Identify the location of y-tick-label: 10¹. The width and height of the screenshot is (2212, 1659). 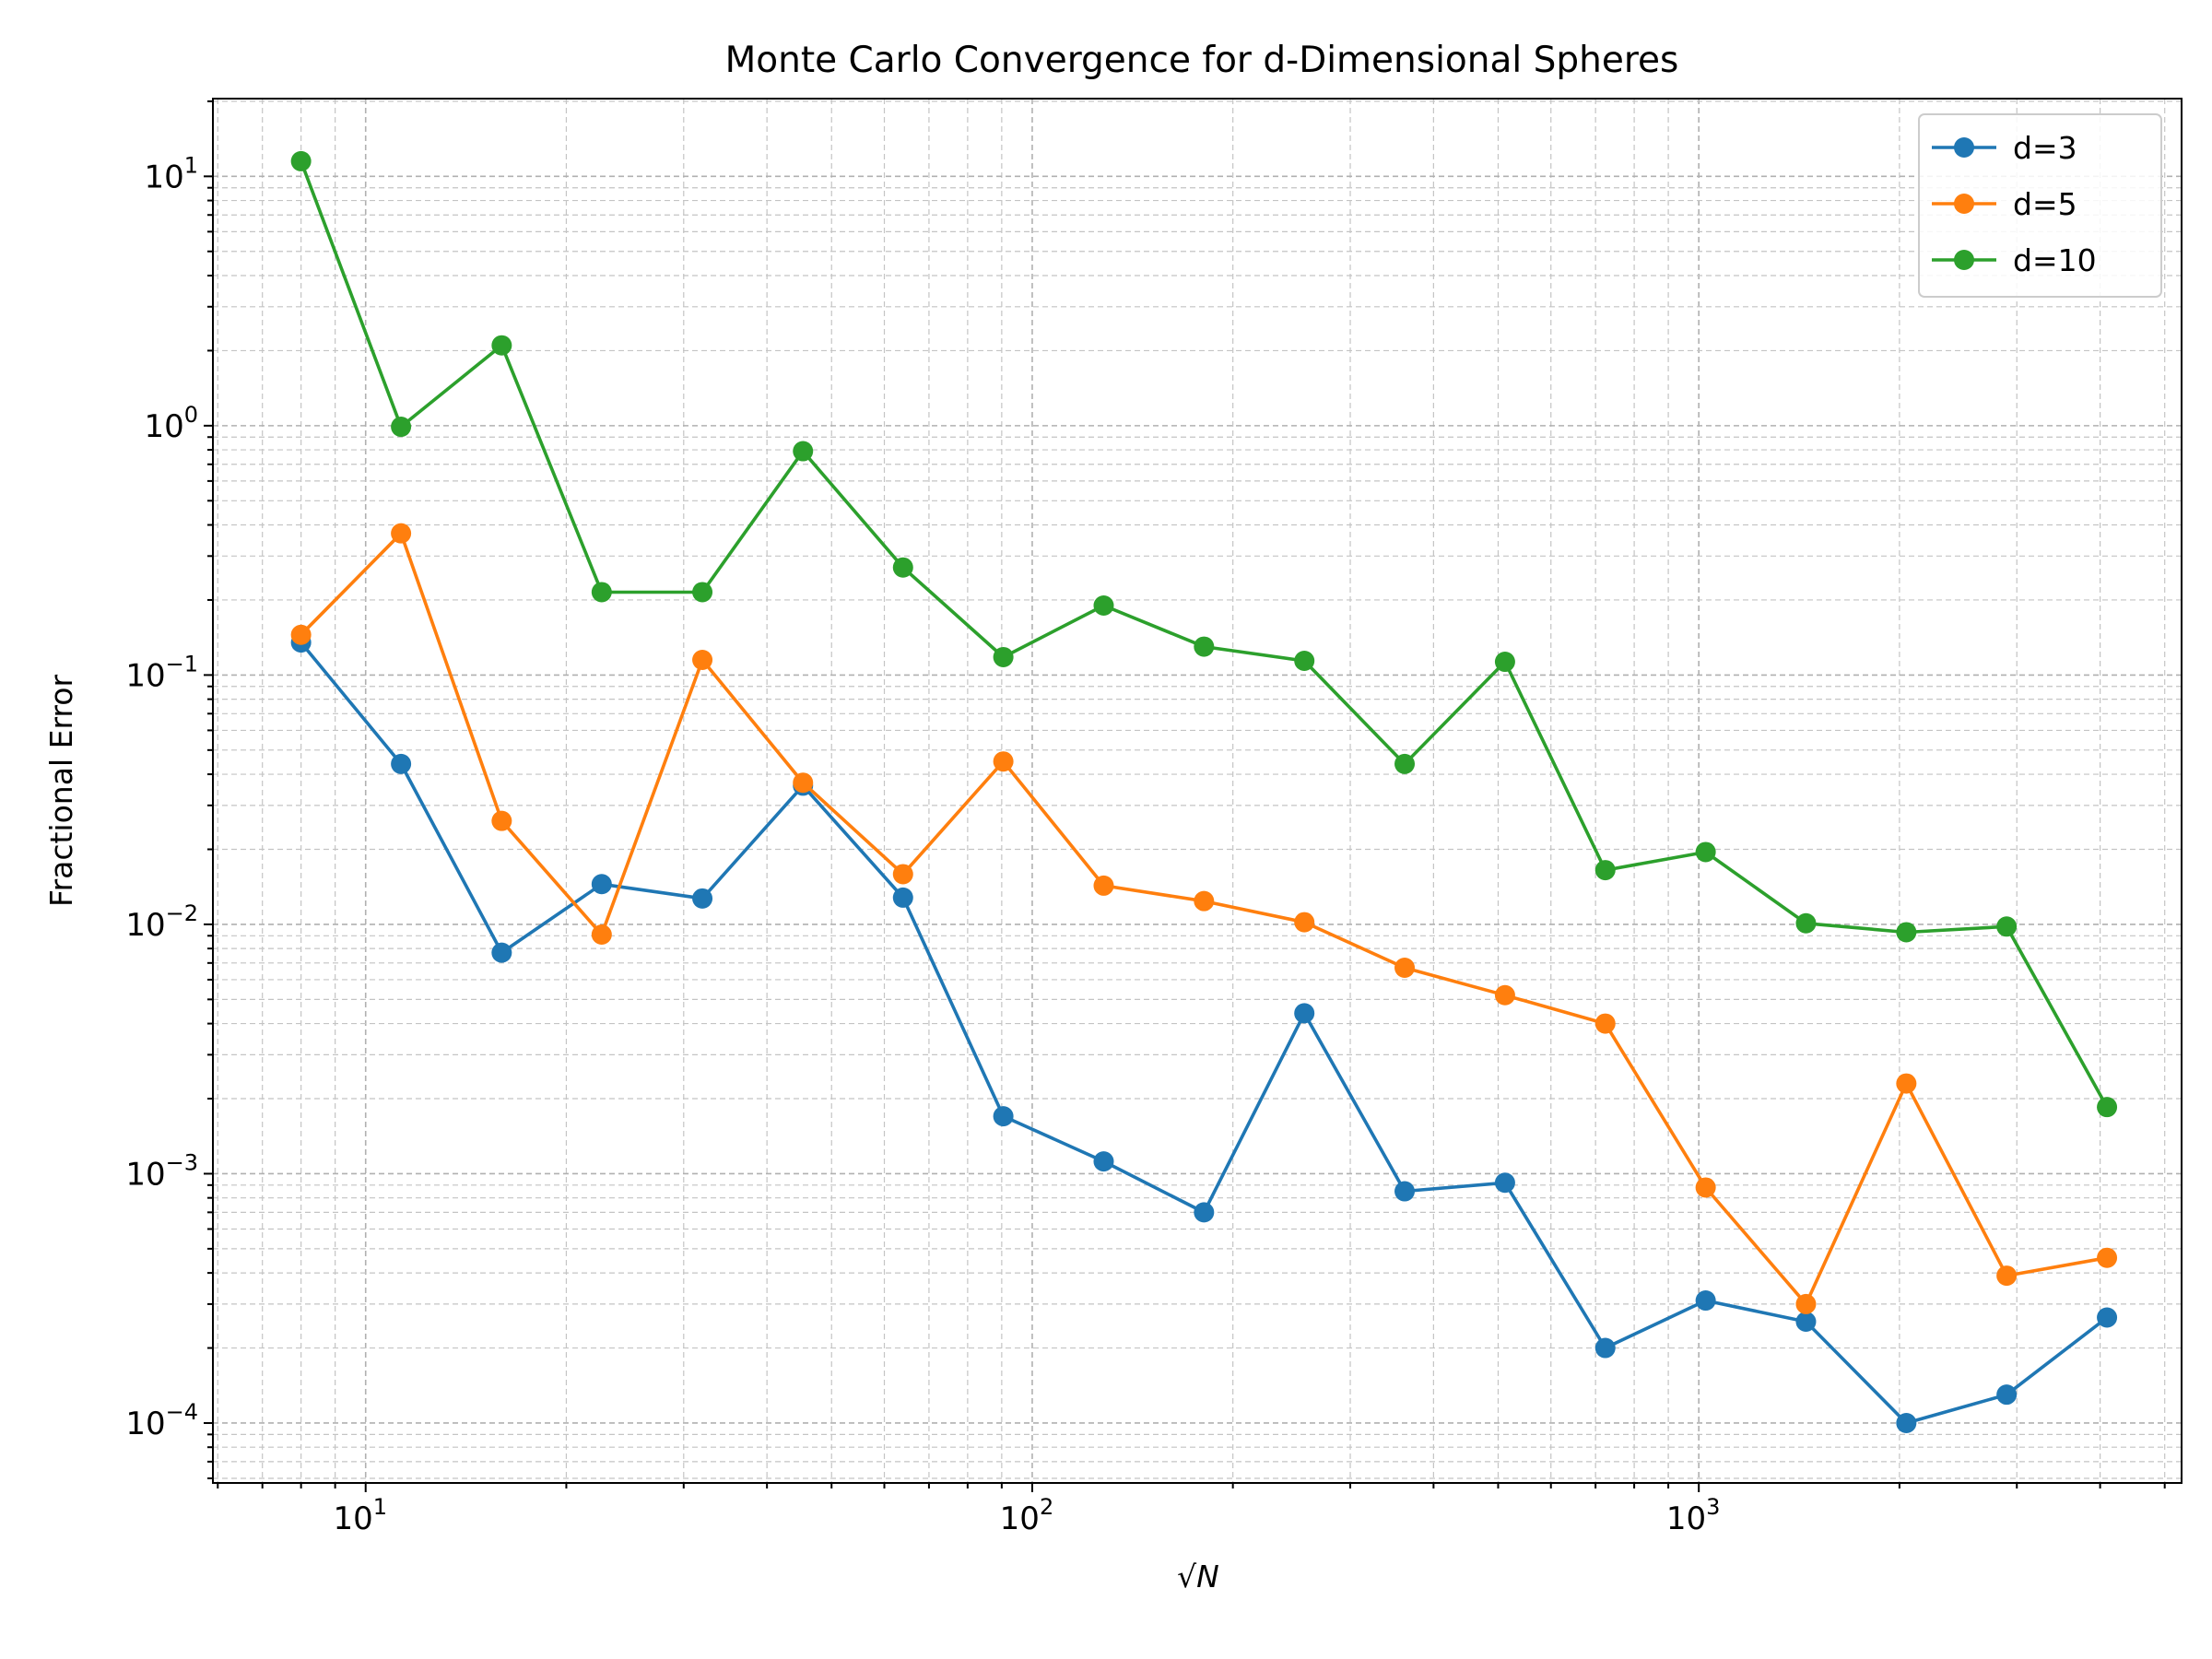
(171, 173).